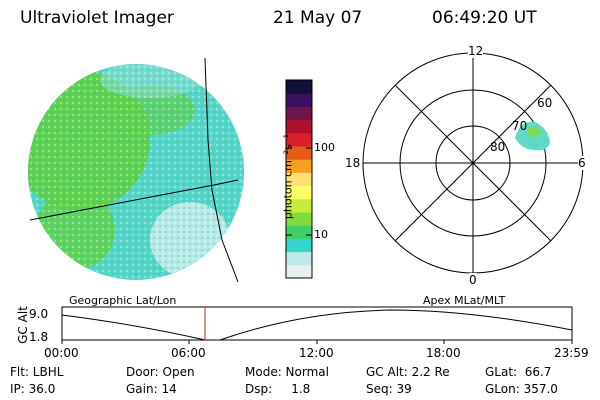 The height and width of the screenshot is (400, 600). I want to click on timeline-tick-2359: 23:59, so click(571, 353).